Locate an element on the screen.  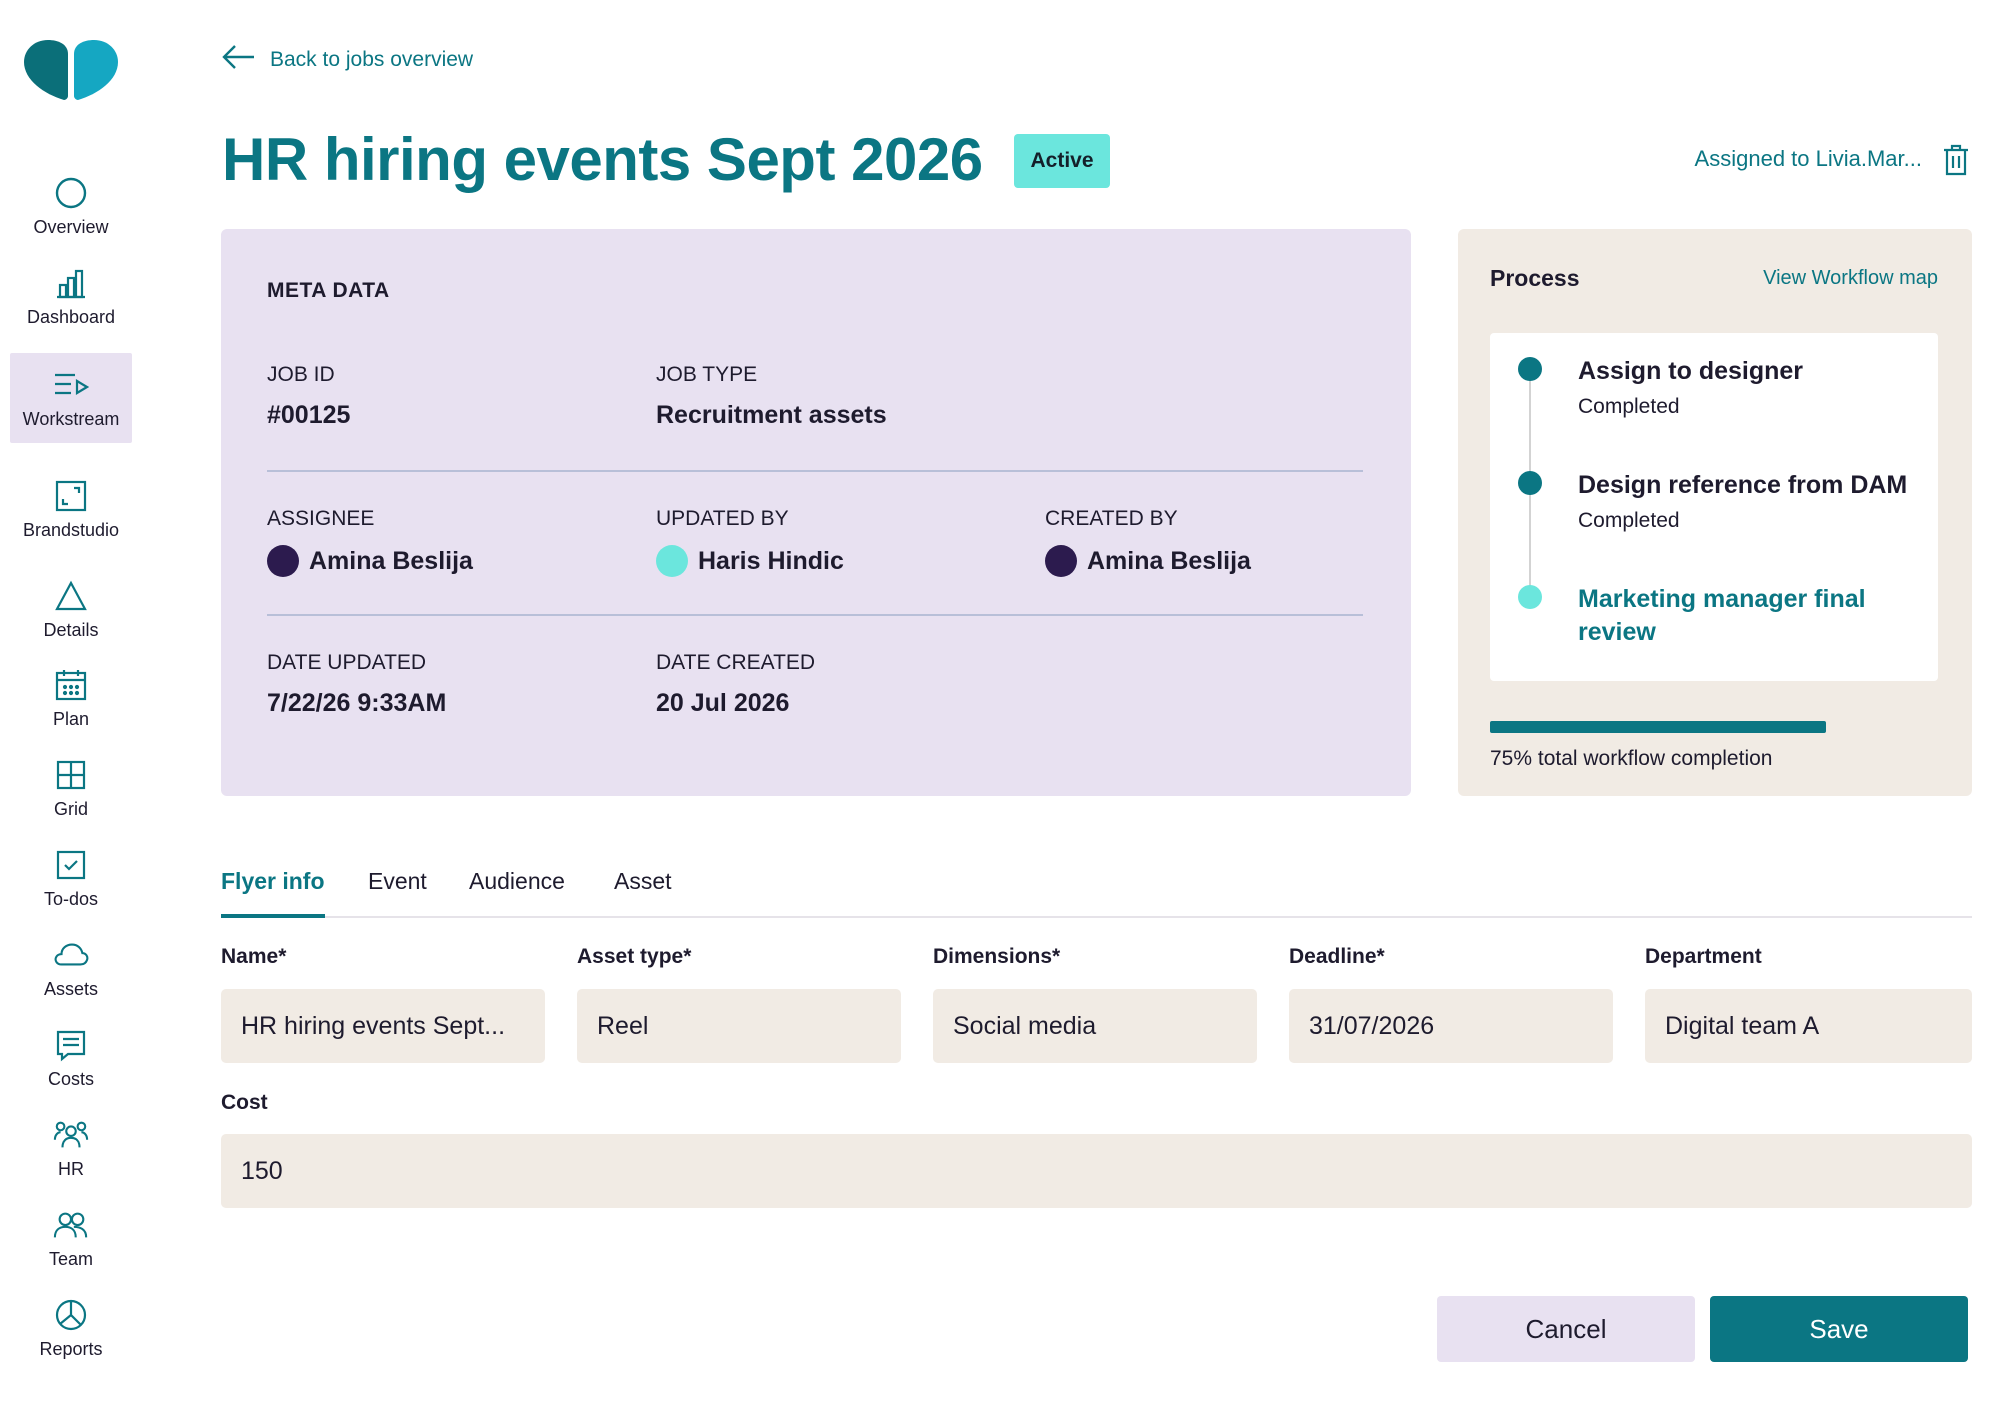
sidebar-item-brandstudio: Brandstudio is located at coordinates (71, 509).